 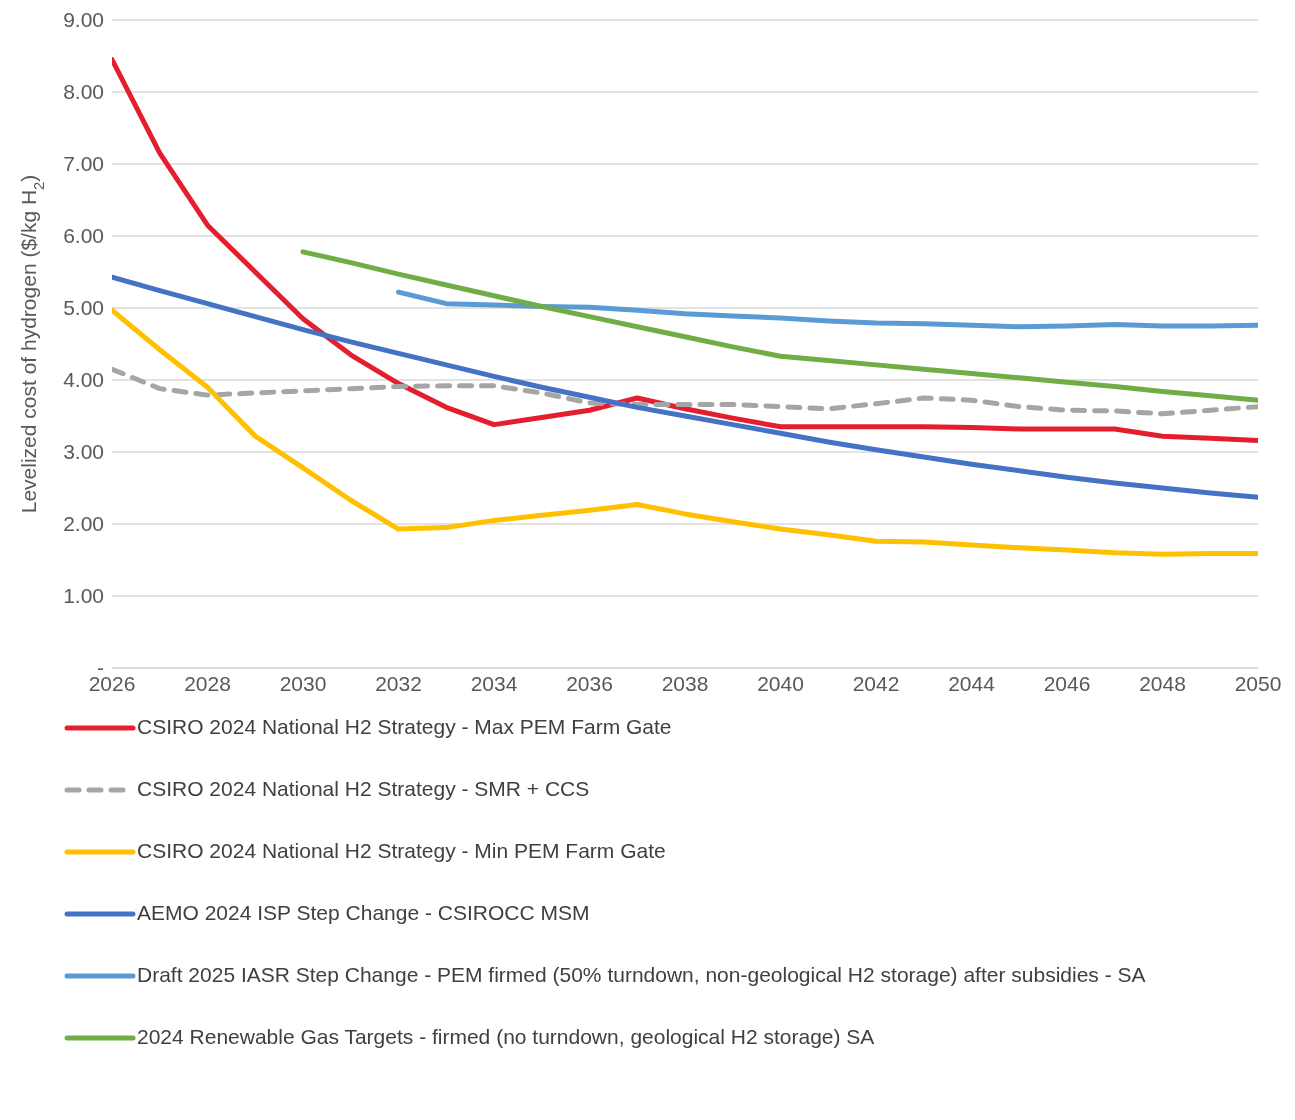 What do you see at coordinates (876, 683) in the screenshot?
I see `x-tick-label: 2042` at bounding box center [876, 683].